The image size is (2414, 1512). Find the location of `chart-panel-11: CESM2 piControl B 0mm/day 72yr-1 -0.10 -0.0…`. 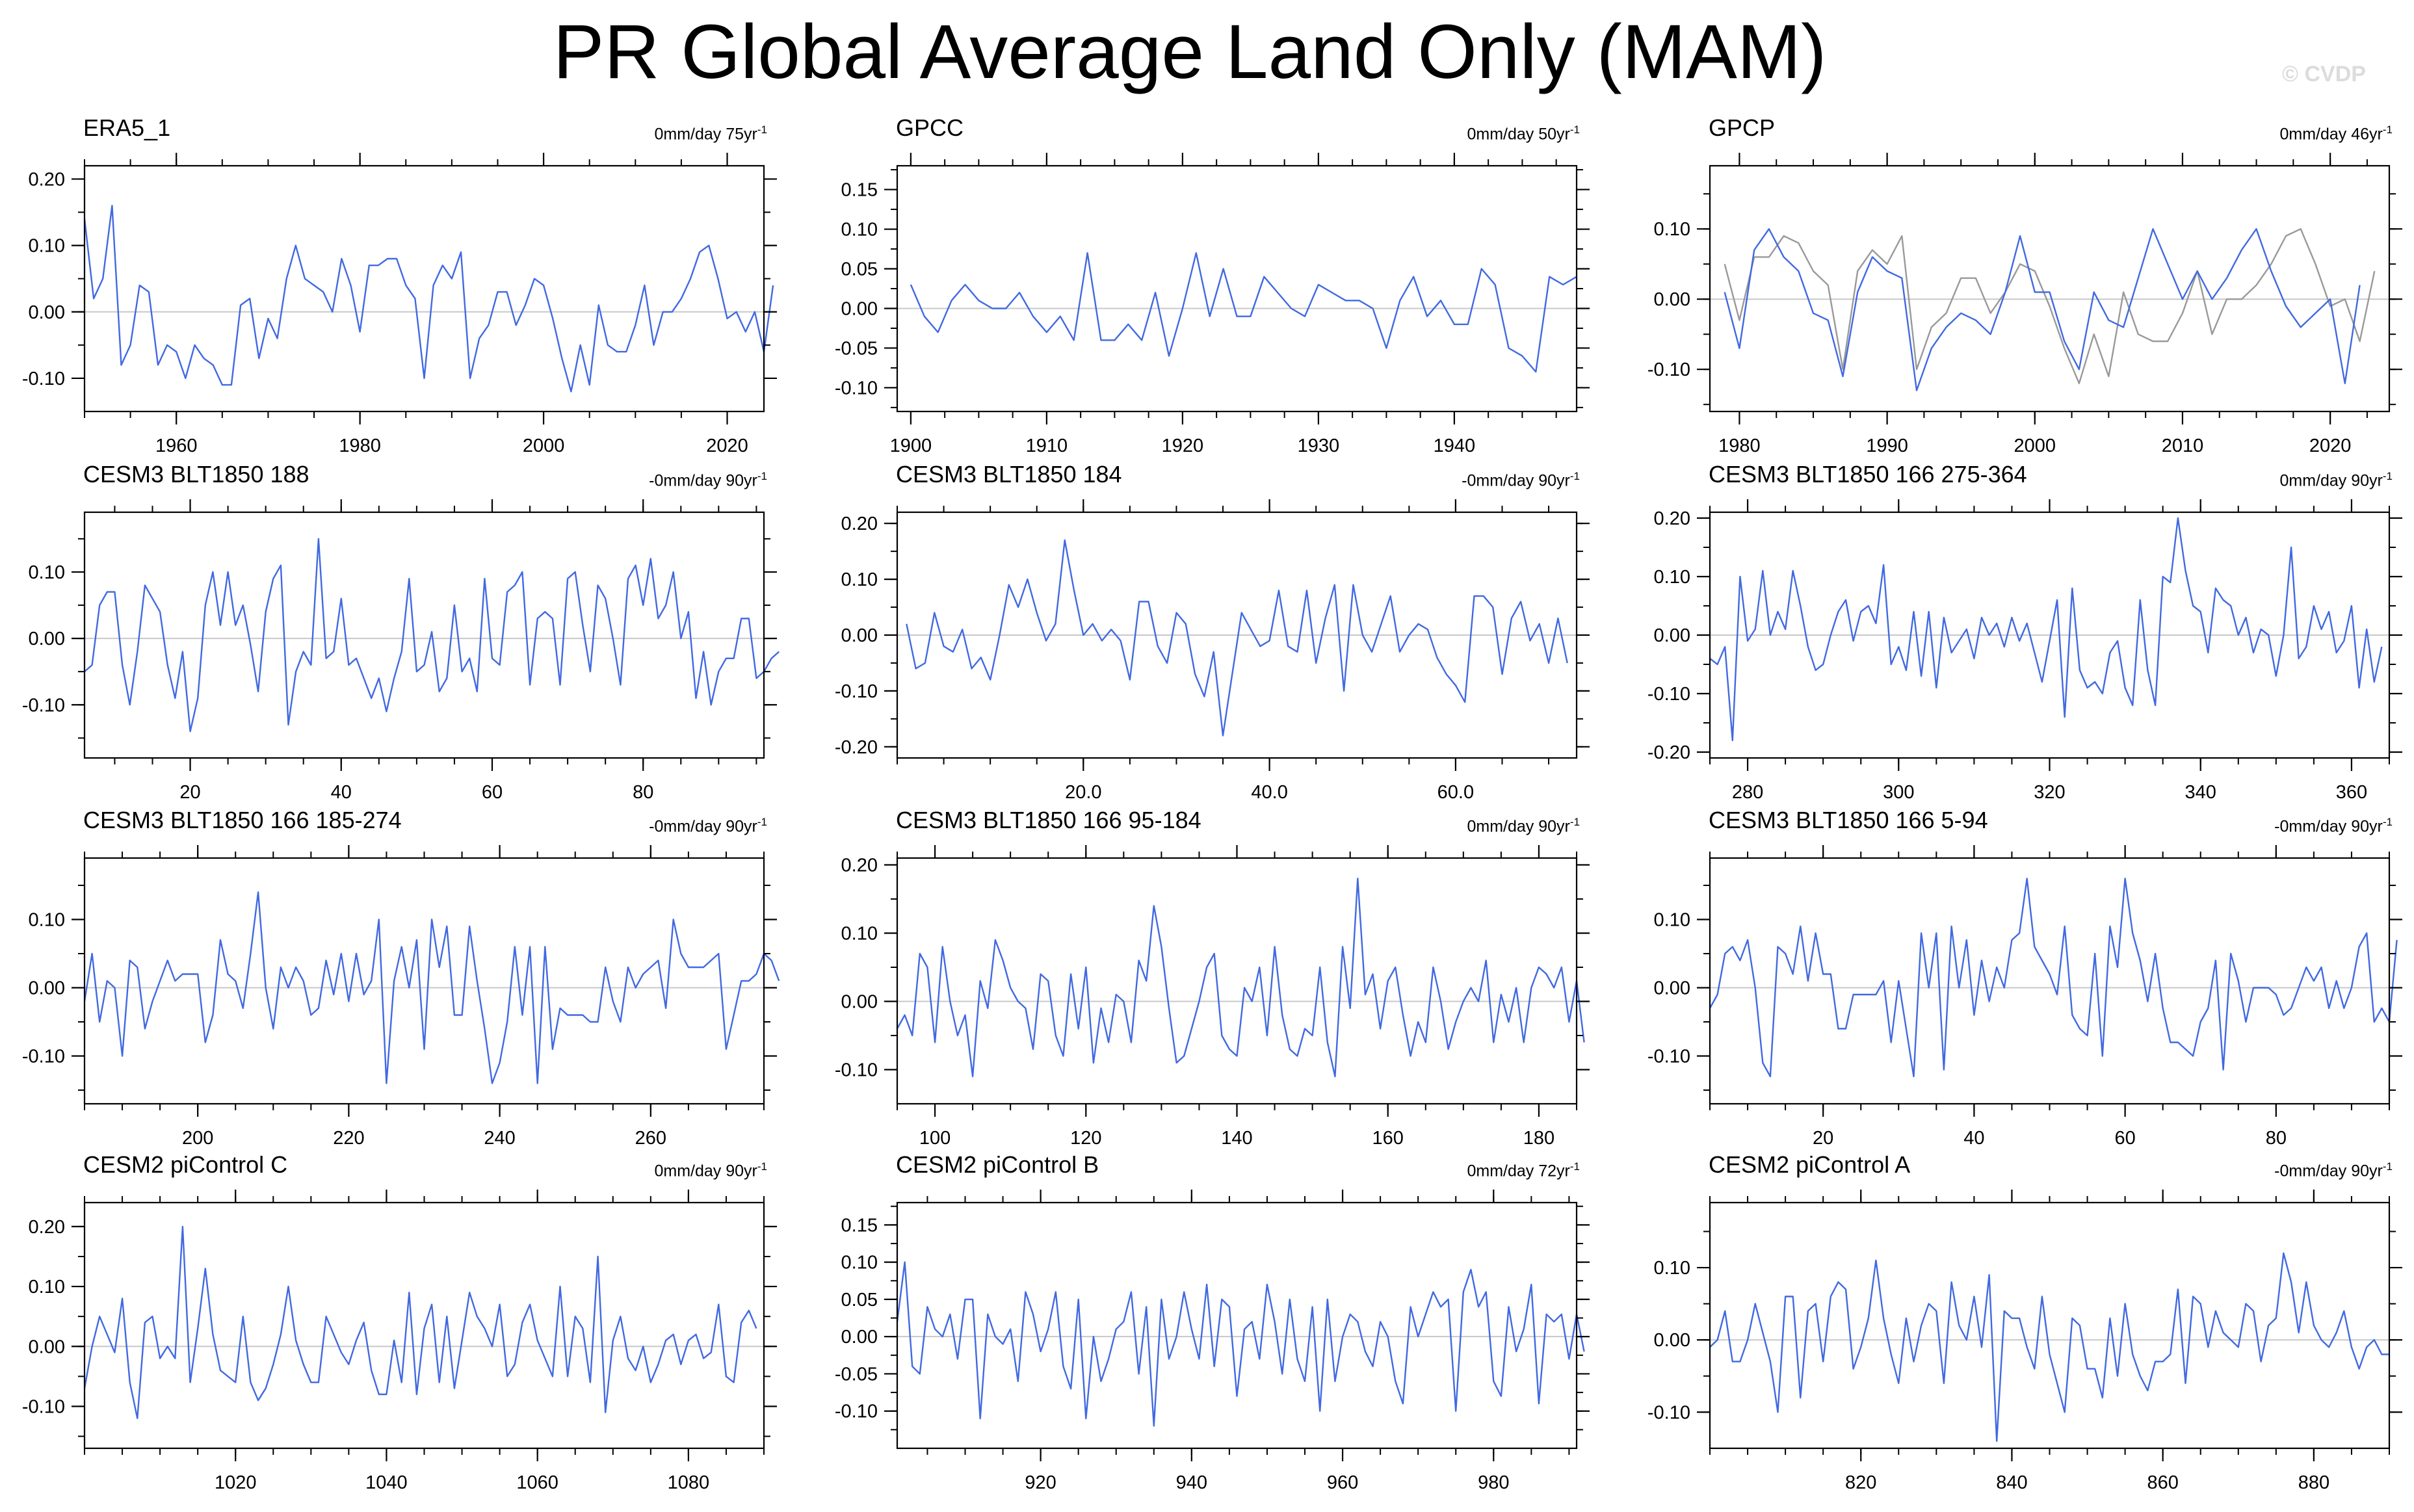

chart-panel-11: CESM2 piControl B 0mm/day 72yr-1 -0.10 -0.0… is located at coordinates (1216, 1323).